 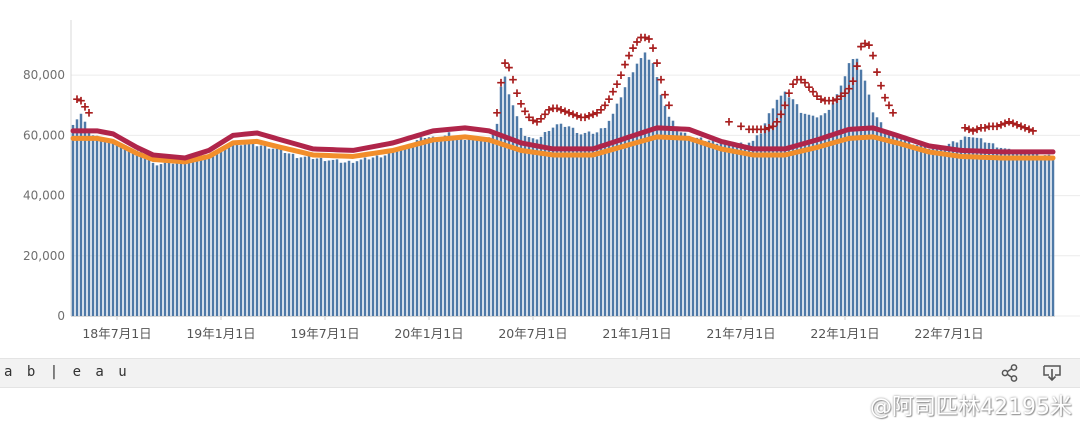 What do you see at coordinates (61, 316) in the screenshot?
I see `y-tick-label: 0` at bounding box center [61, 316].